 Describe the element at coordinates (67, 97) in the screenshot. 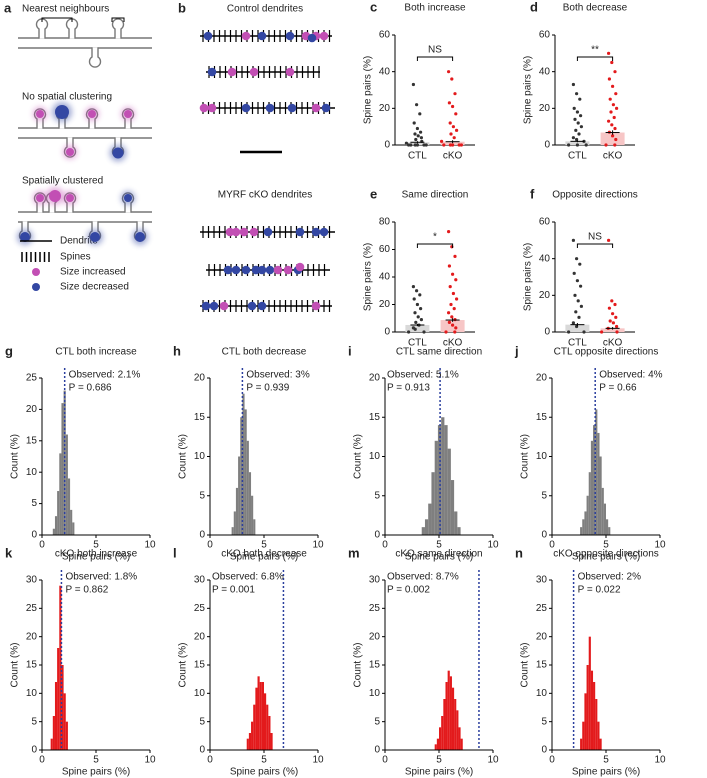

I see `diagram-label: No spatial clustering` at that location.